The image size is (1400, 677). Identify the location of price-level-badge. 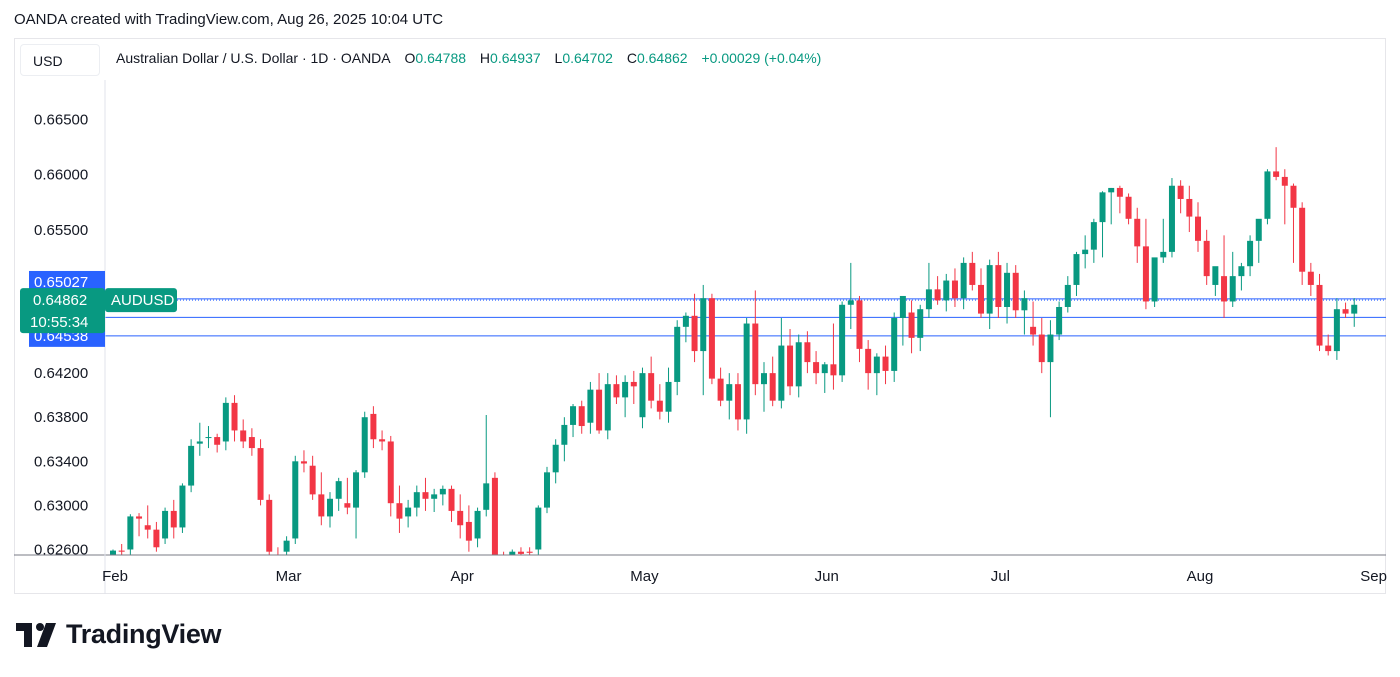
(67, 281).